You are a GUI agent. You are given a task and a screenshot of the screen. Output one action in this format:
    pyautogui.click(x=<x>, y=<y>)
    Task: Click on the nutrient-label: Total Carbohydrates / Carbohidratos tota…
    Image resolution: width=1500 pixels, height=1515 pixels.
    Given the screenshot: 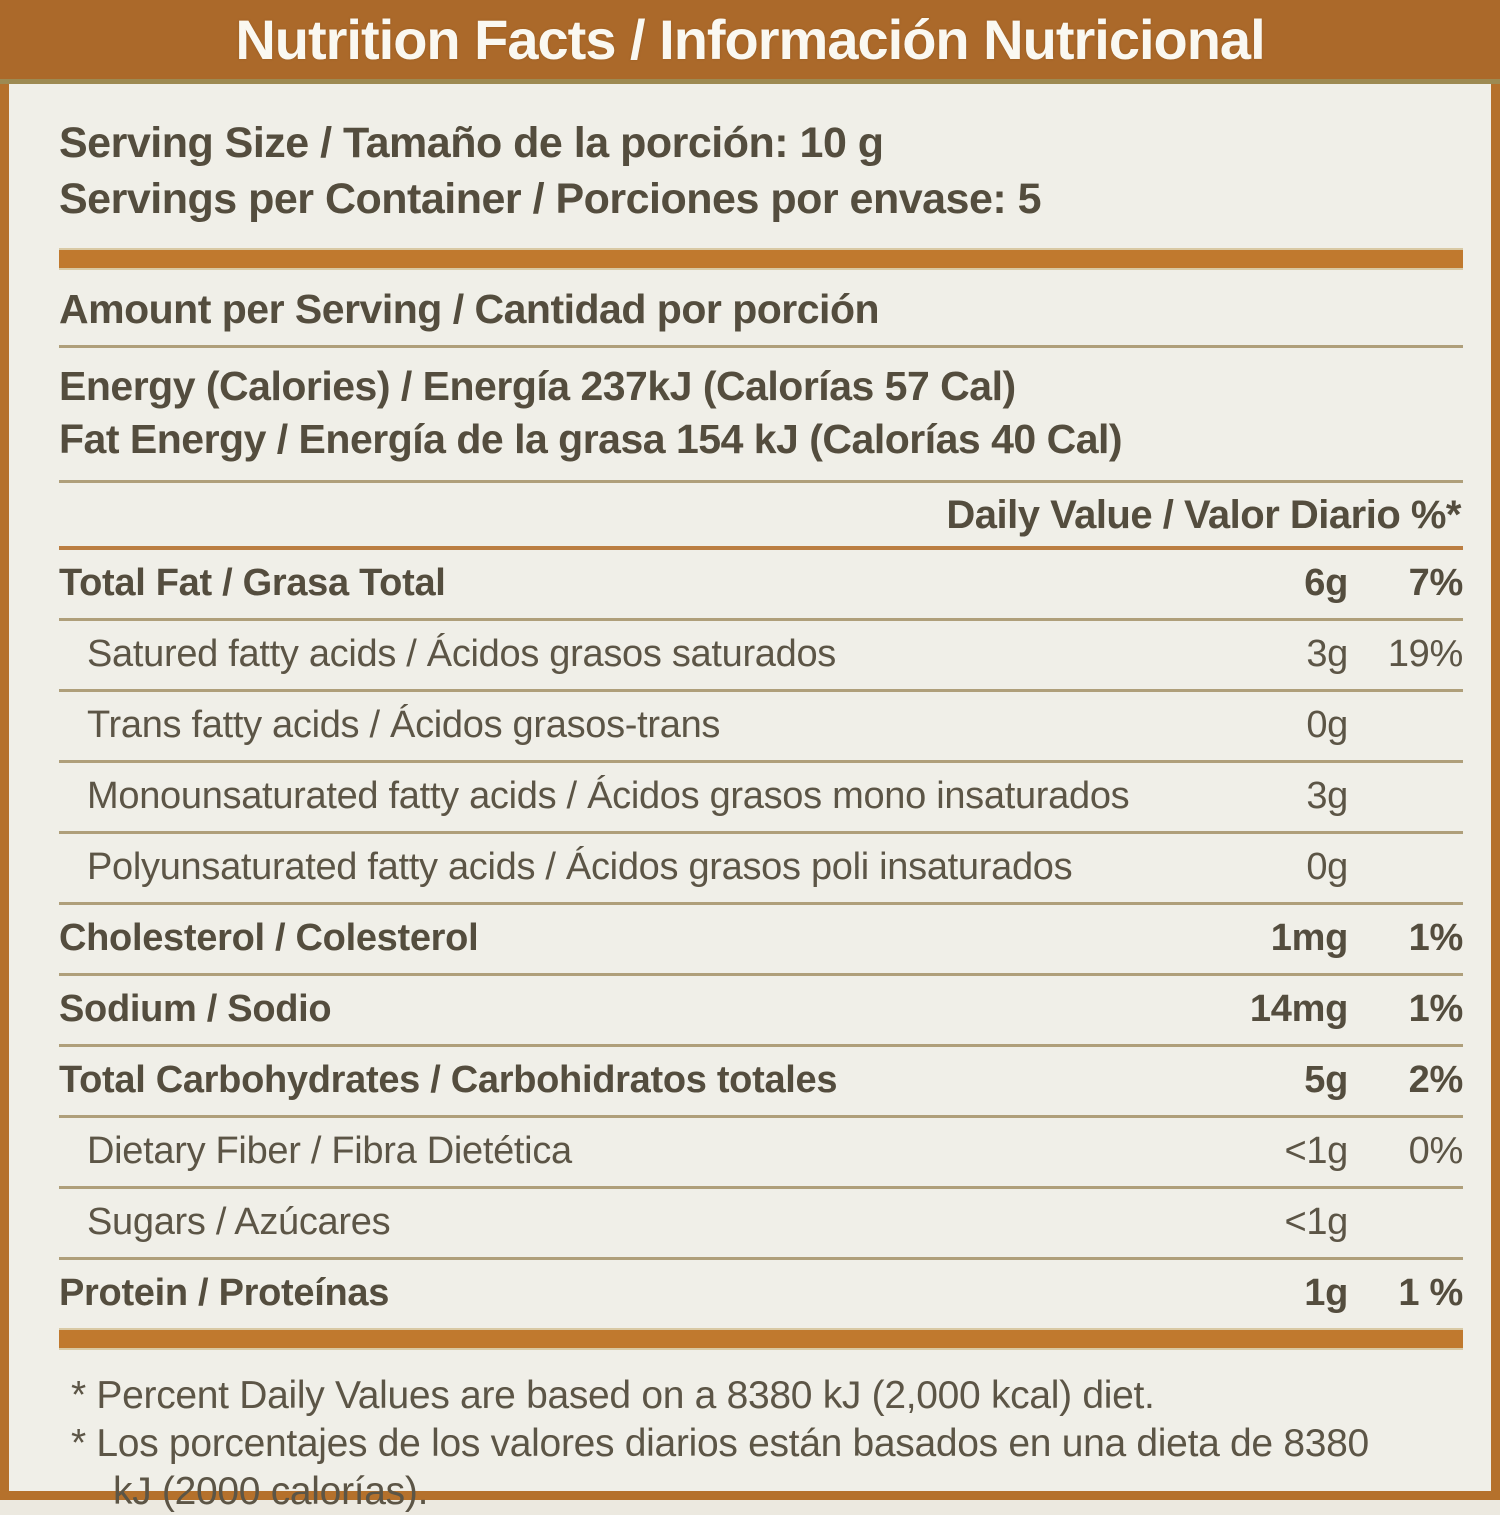 What is the action you would take?
    pyautogui.click(x=448, y=1080)
    